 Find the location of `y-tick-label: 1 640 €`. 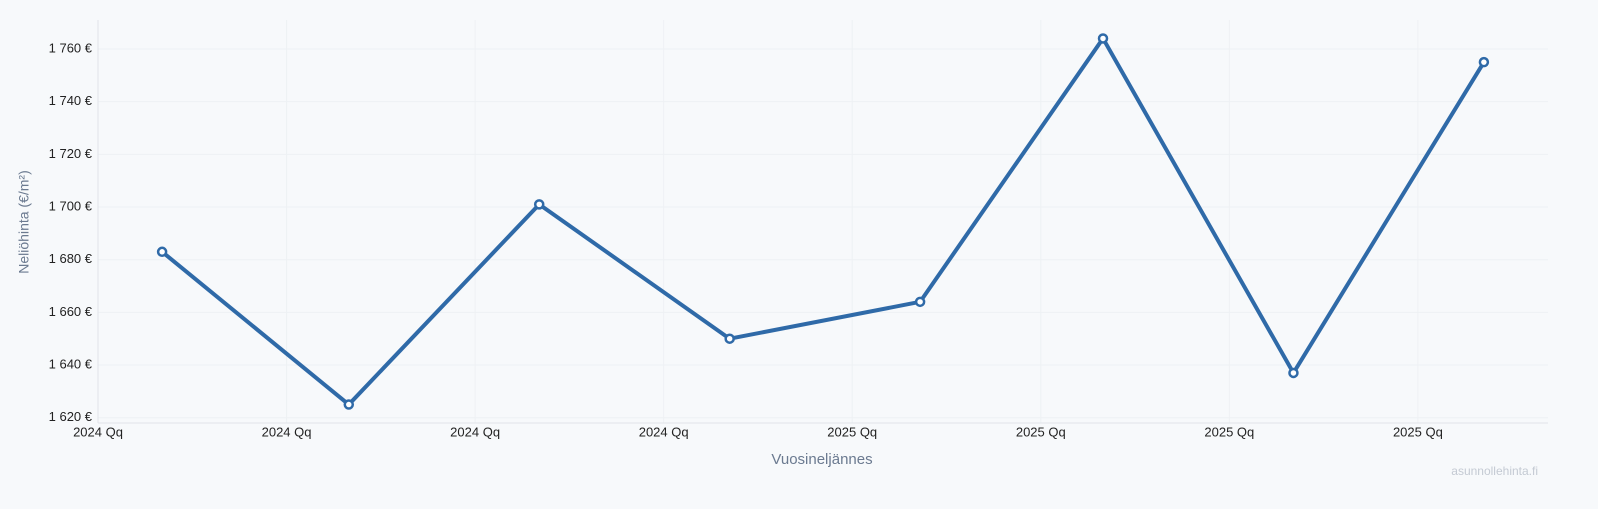

y-tick-label: 1 640 € is located at coordinates (71, 363).